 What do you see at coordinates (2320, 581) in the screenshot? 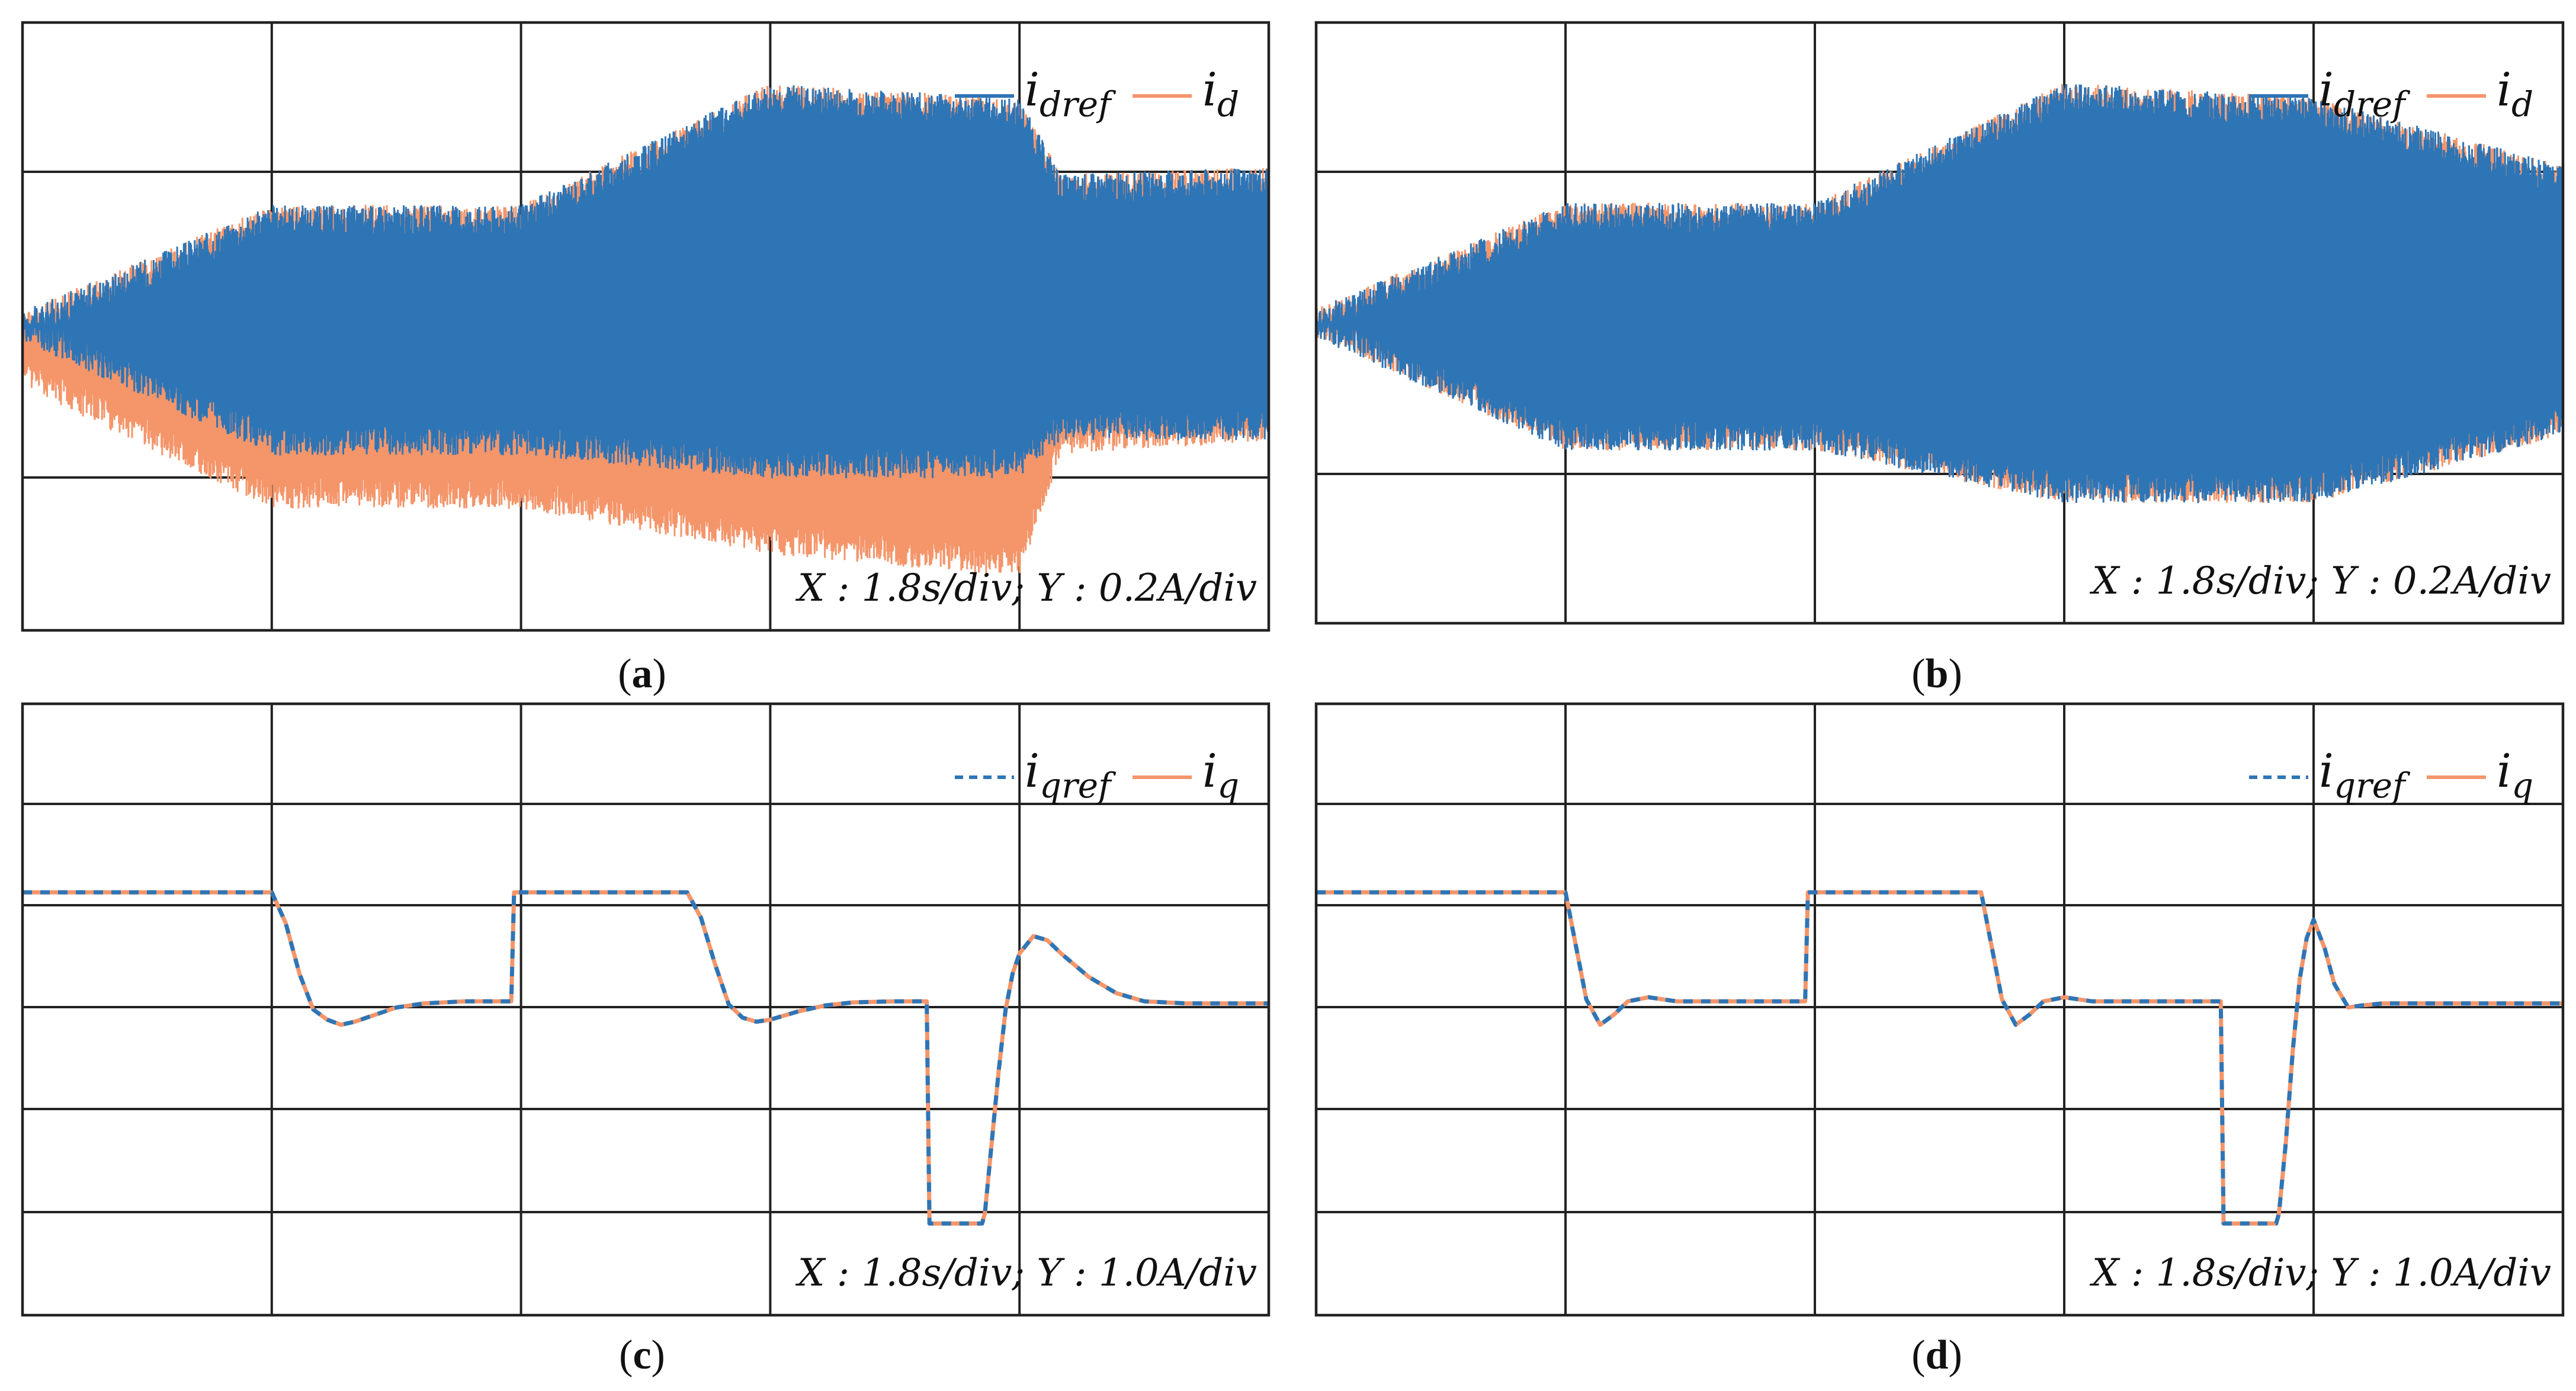
I see `scale-label-b: X : 1.8s/div; Y : 0.2A/div` at bounding box center [2320, 581].